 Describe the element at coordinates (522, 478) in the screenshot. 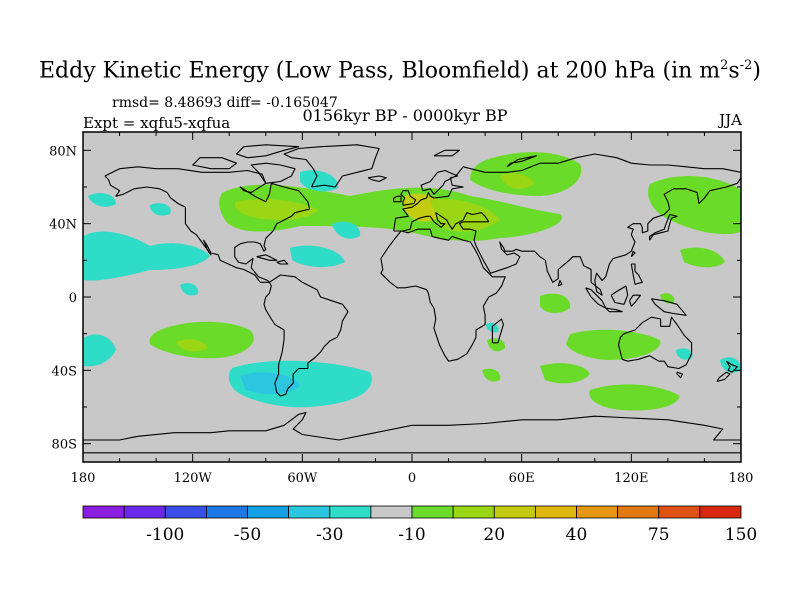

I see `lon-tick-label: 60E` at that location.